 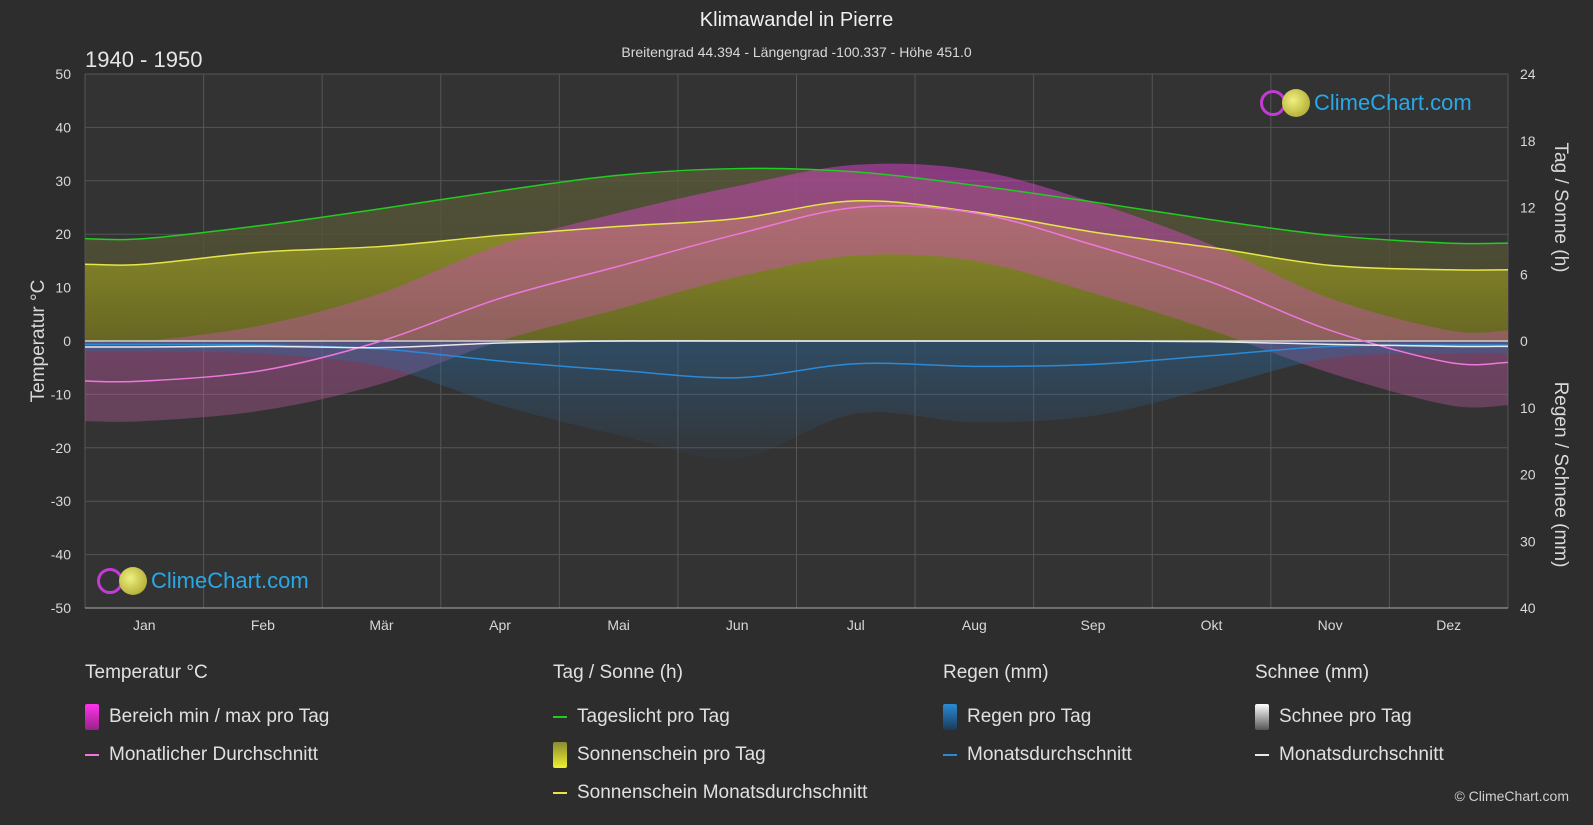 What do you see at coordinates (1528, 541) in the screenshot?
I see `y-right-tick-label: 30` at bounding box center [1528, 541].